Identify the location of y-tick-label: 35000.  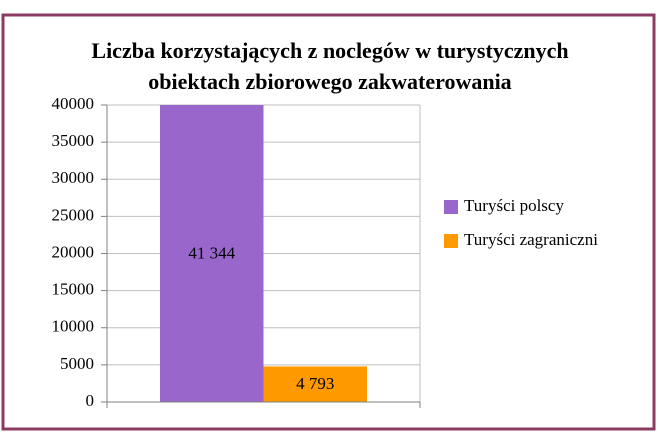
(73, 140).